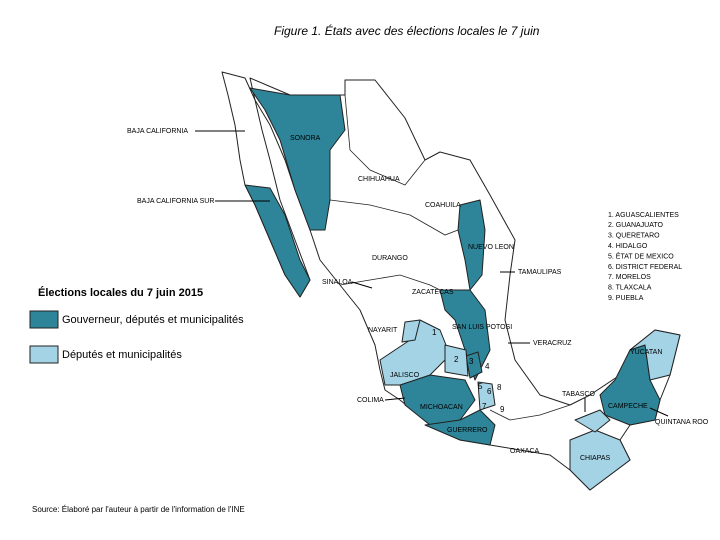 The image size is (720, 540). I want to click on legend-label: Gouverneur, députés et municipalités, so click(153, 320).